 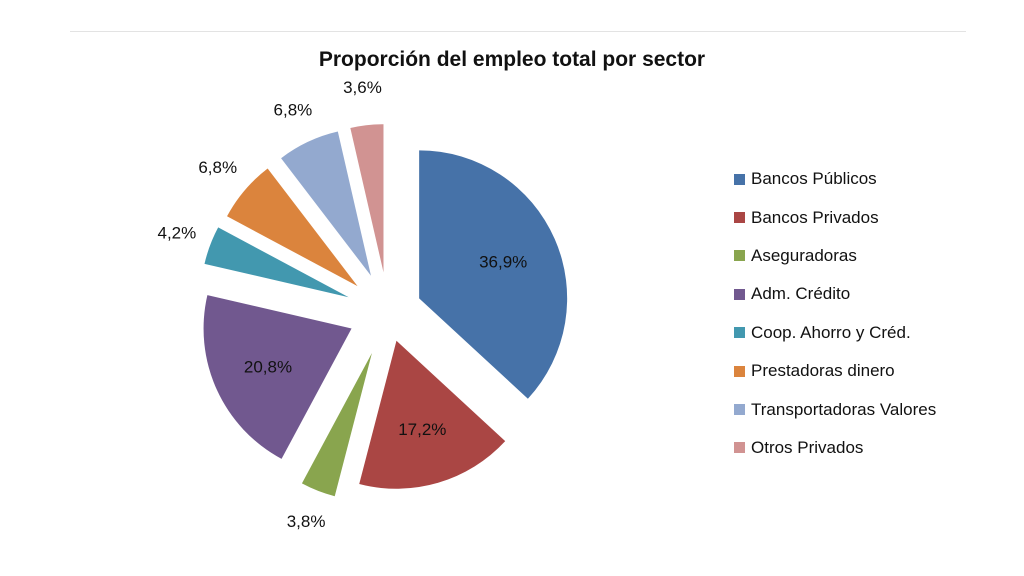 What do you see at coordinates (177, 233) in the screenshot?
I see `data-label-coop-ahorro-y-cred: 4,2%` at bounding box center [177, 233].